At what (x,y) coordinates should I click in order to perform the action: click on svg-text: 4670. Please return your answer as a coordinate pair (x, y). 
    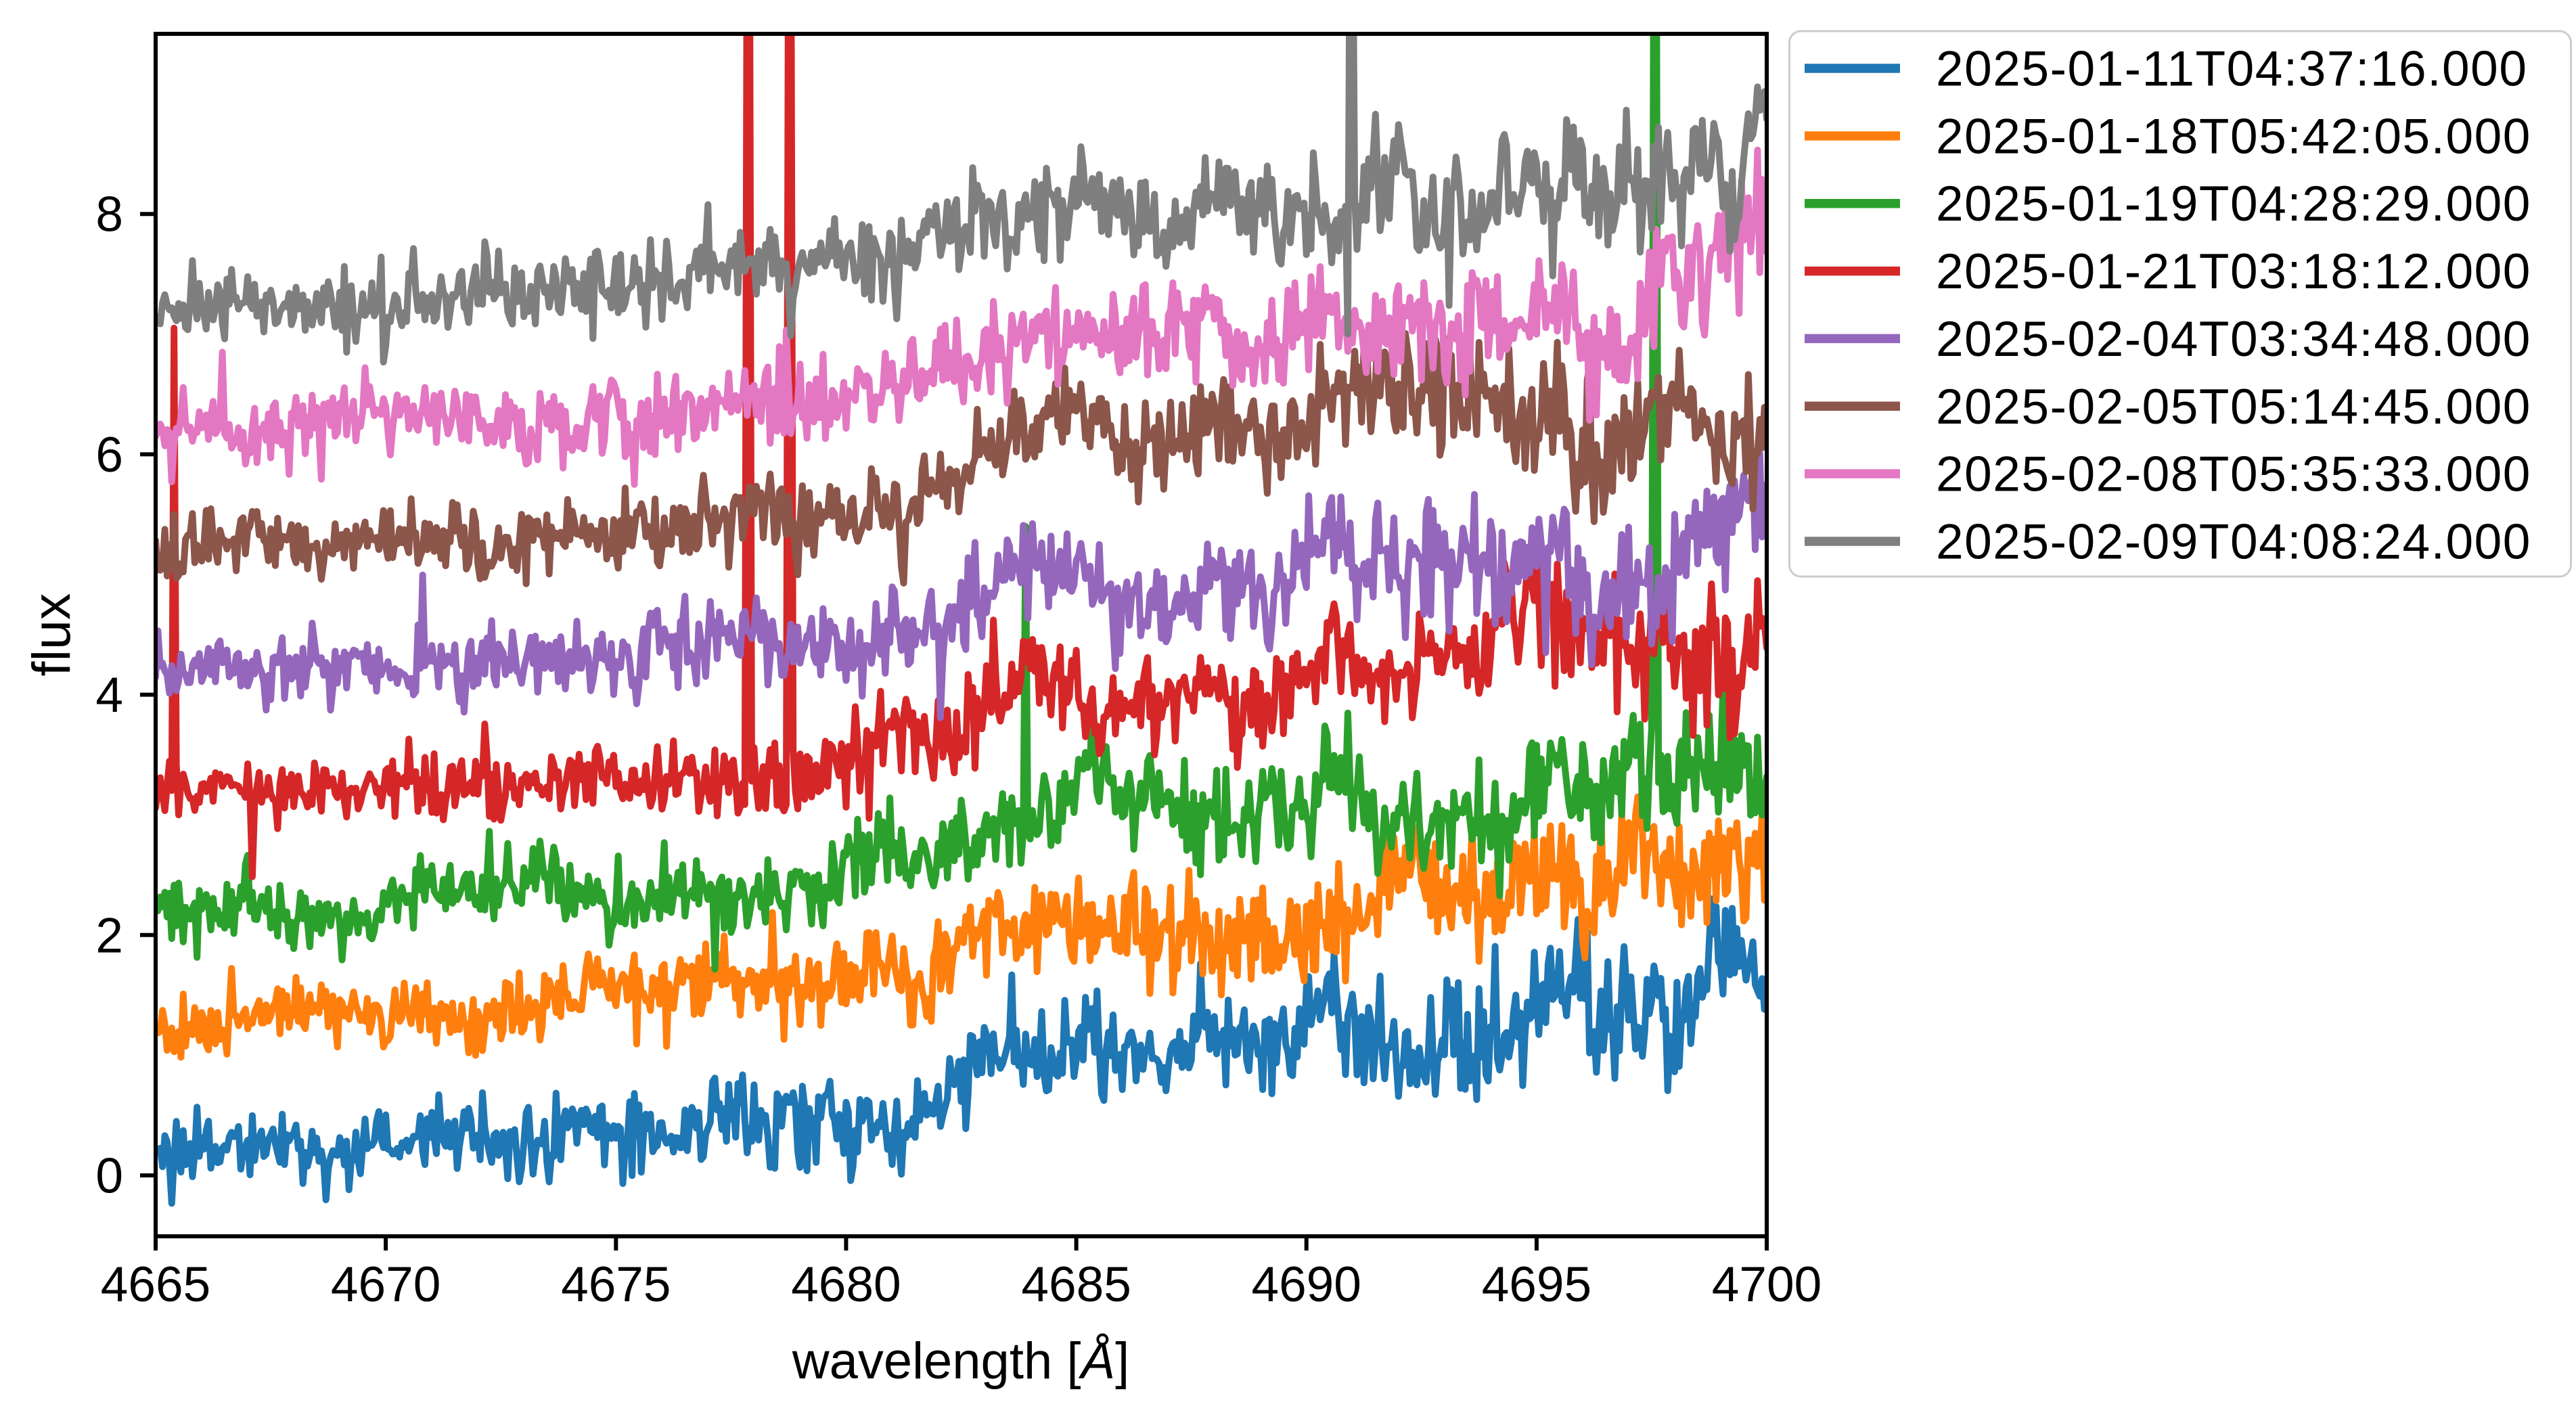
    Looking at the image, I should click on (385, 1284).